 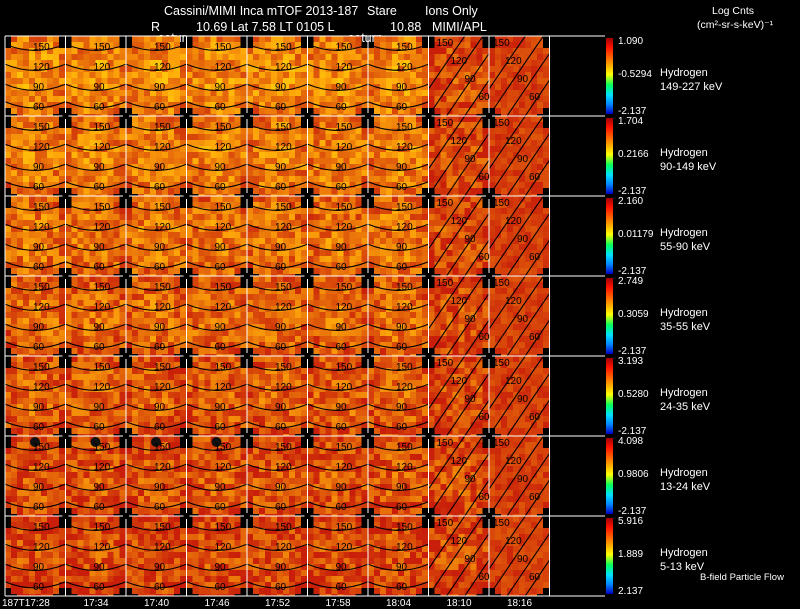 What do you see at coordinates (688, 160) in the screenshot?
I see `energy-channel-label: Hydrogen 90-149 keV` at bounding box center [688, 160].